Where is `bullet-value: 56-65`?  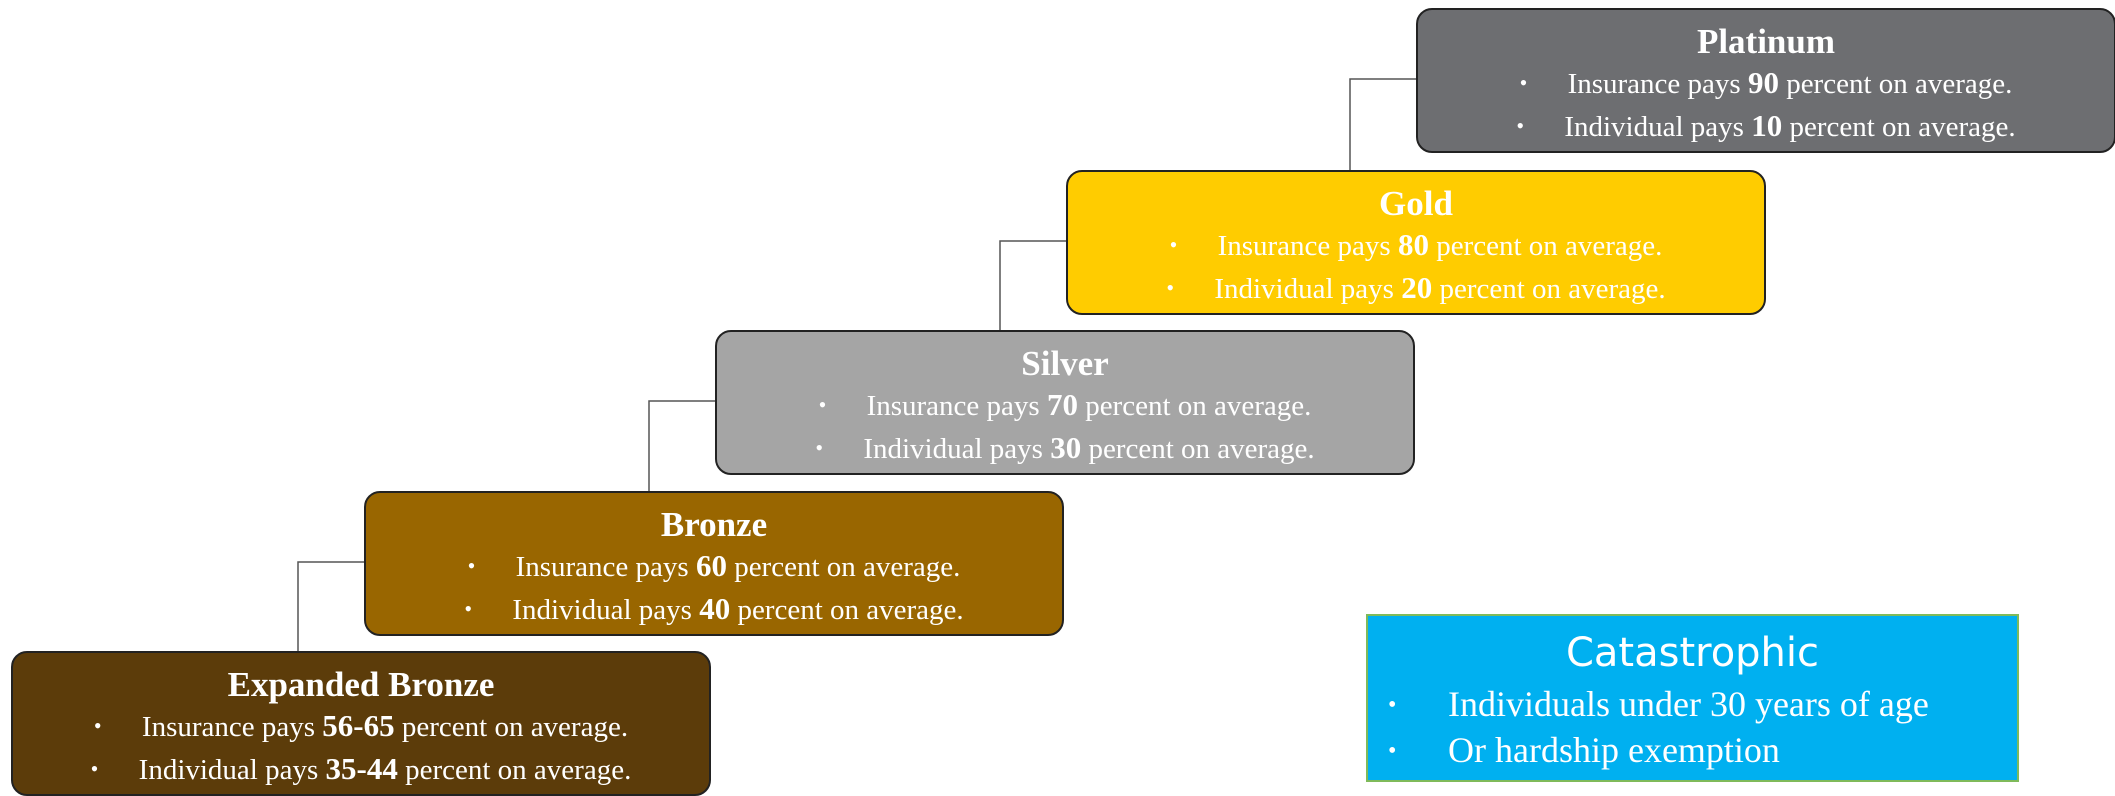 bullet-value: 56-65 is located at coordinates (358, 725).